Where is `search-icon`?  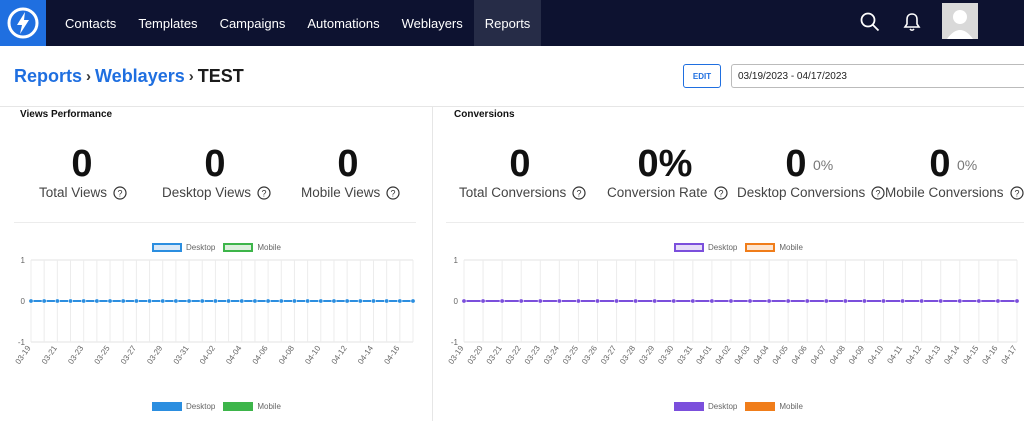 search-icon is located at coordinates (870, 22).